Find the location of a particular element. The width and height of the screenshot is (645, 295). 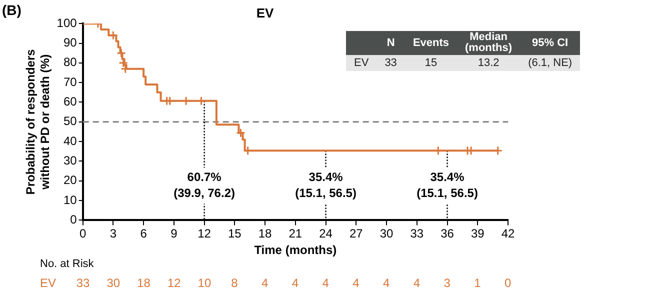

series-label: EV is located at coordinates (361, 63).